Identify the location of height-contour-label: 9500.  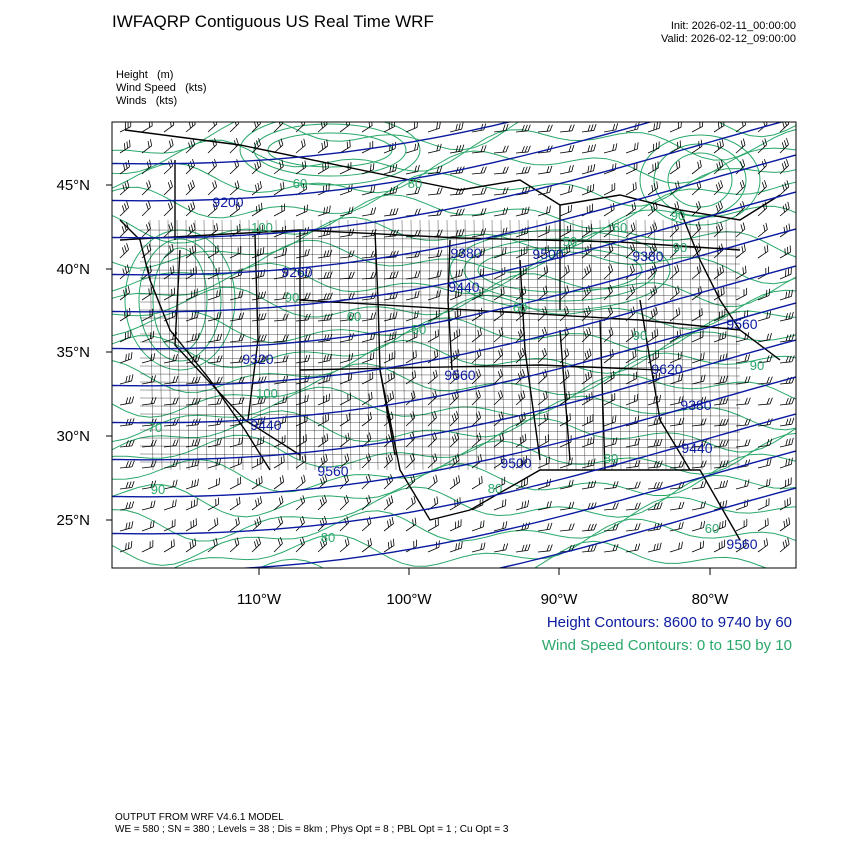
(515, 463).